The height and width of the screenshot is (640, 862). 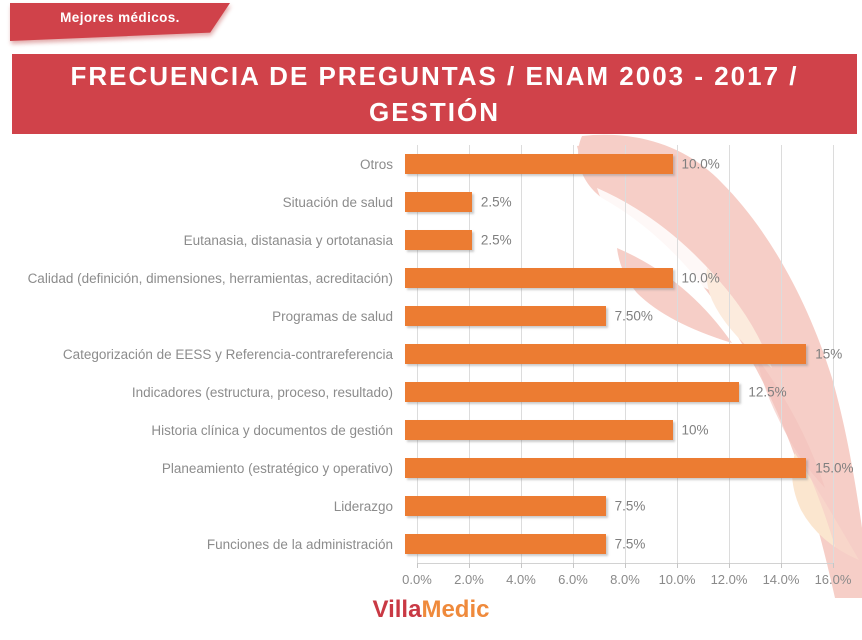 What do you see at coordinates (677, 579) in the screenshot?
I see `axis-tick-label: 10.0%` at bounding box center [677, 579].